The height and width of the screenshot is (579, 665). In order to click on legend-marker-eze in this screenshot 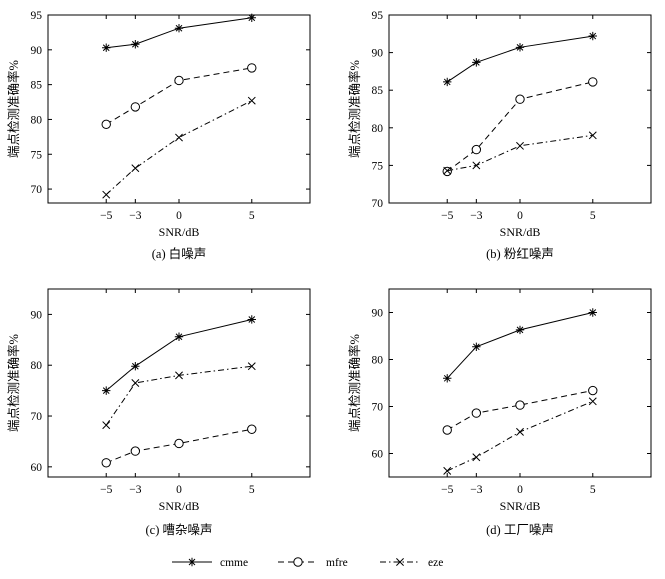, I will do `click(400, 562)`.